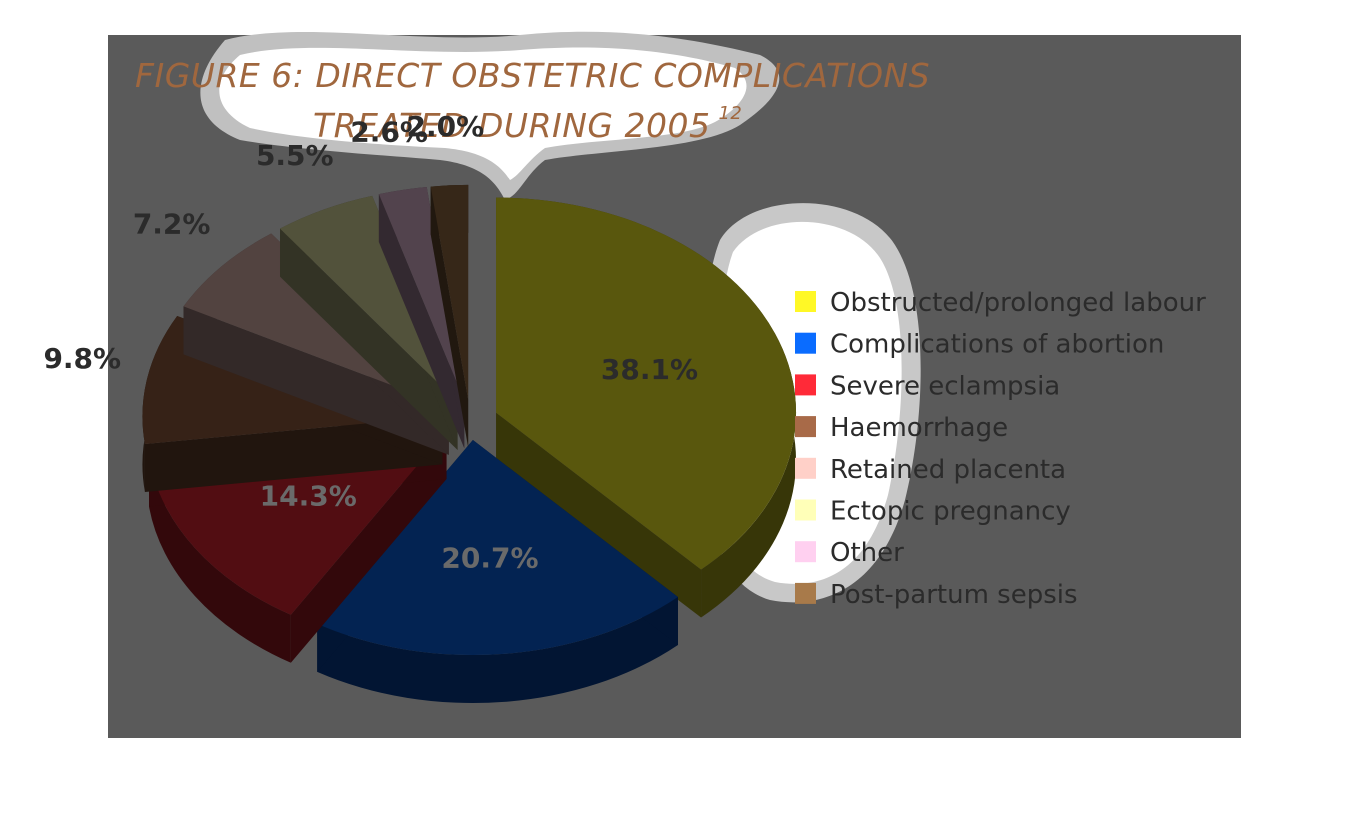 This screenshot has width=1350, height=832. I want to click on legend-label-6: Other, so click(867, 553).